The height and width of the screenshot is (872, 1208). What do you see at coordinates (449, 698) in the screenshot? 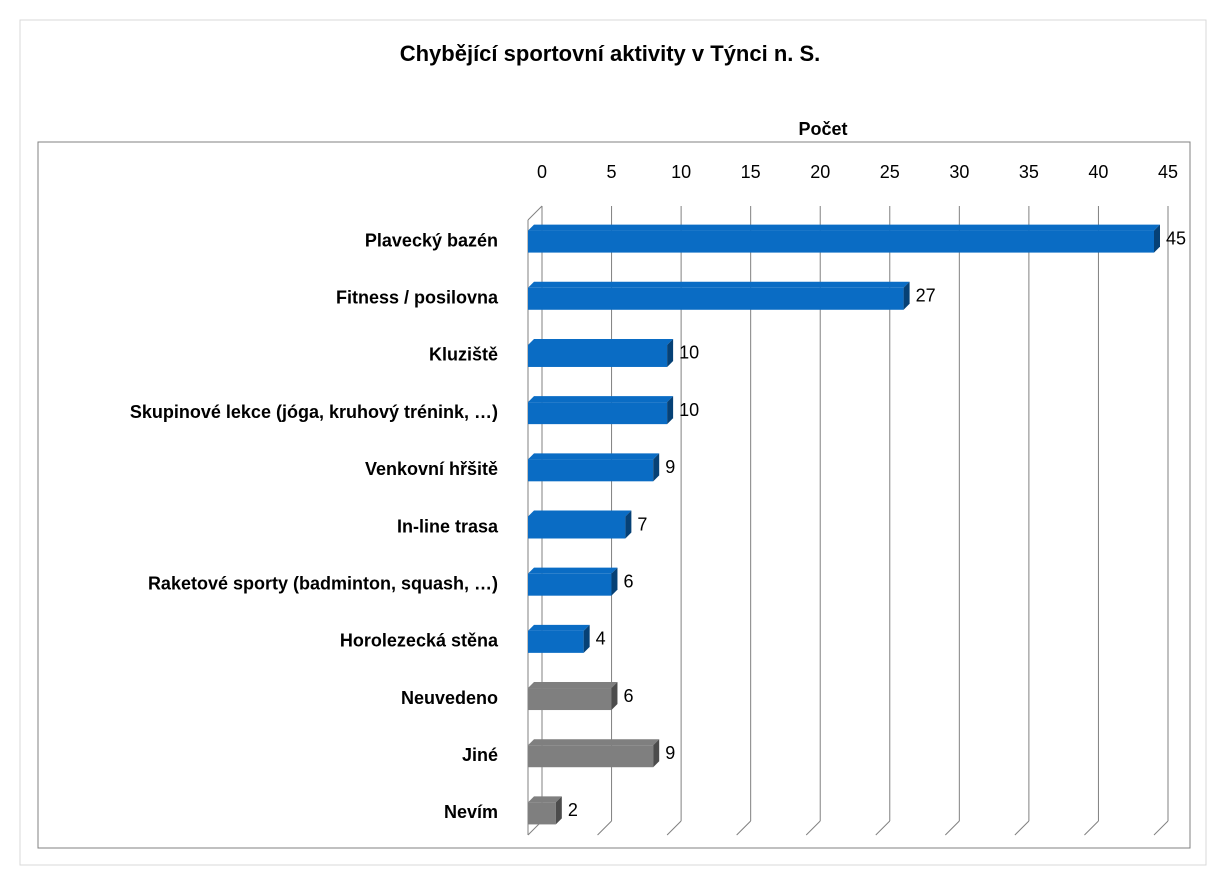
I see `y-tick-label: Neuvedeno` at bounding box center [449, 698].